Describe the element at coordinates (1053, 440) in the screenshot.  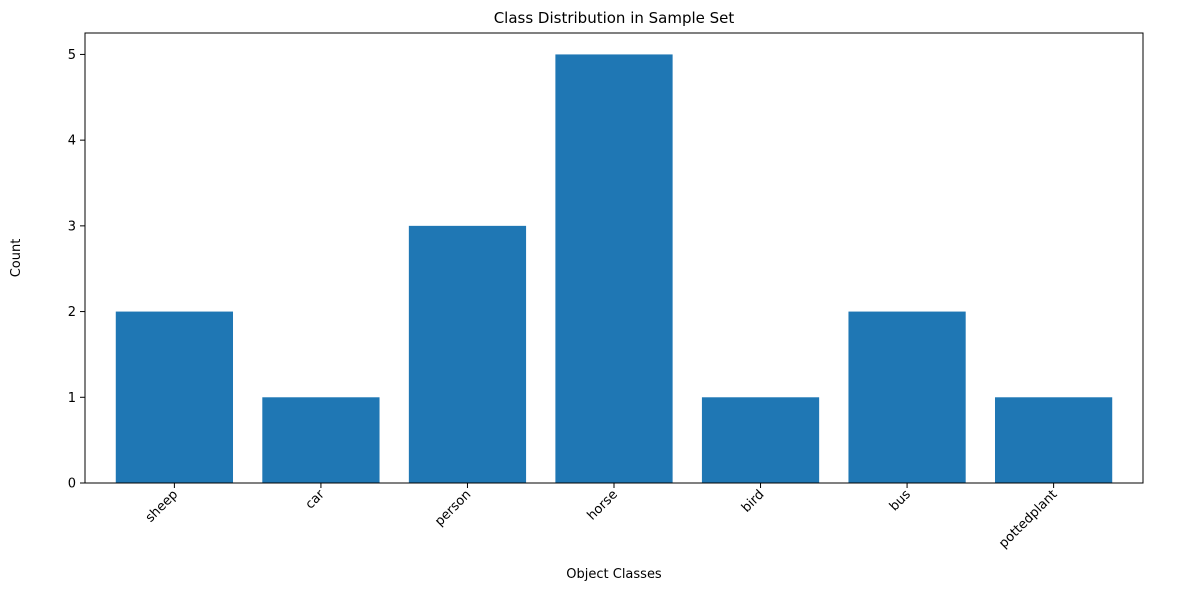
I see `bar-pottedplant` at that location.